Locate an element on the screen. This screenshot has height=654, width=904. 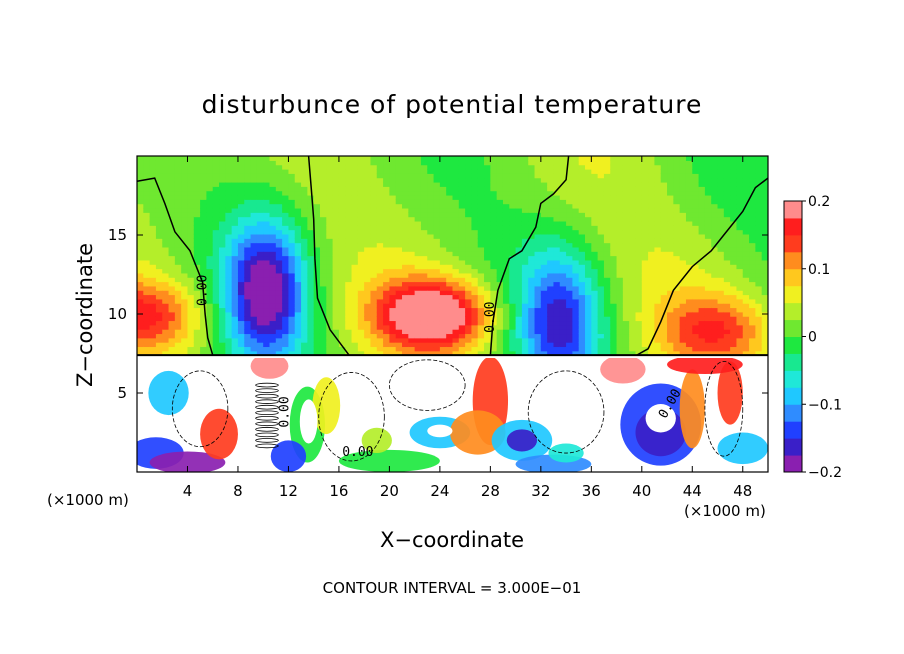
y-tick-label: 10 is located at coordinates (117, 314).